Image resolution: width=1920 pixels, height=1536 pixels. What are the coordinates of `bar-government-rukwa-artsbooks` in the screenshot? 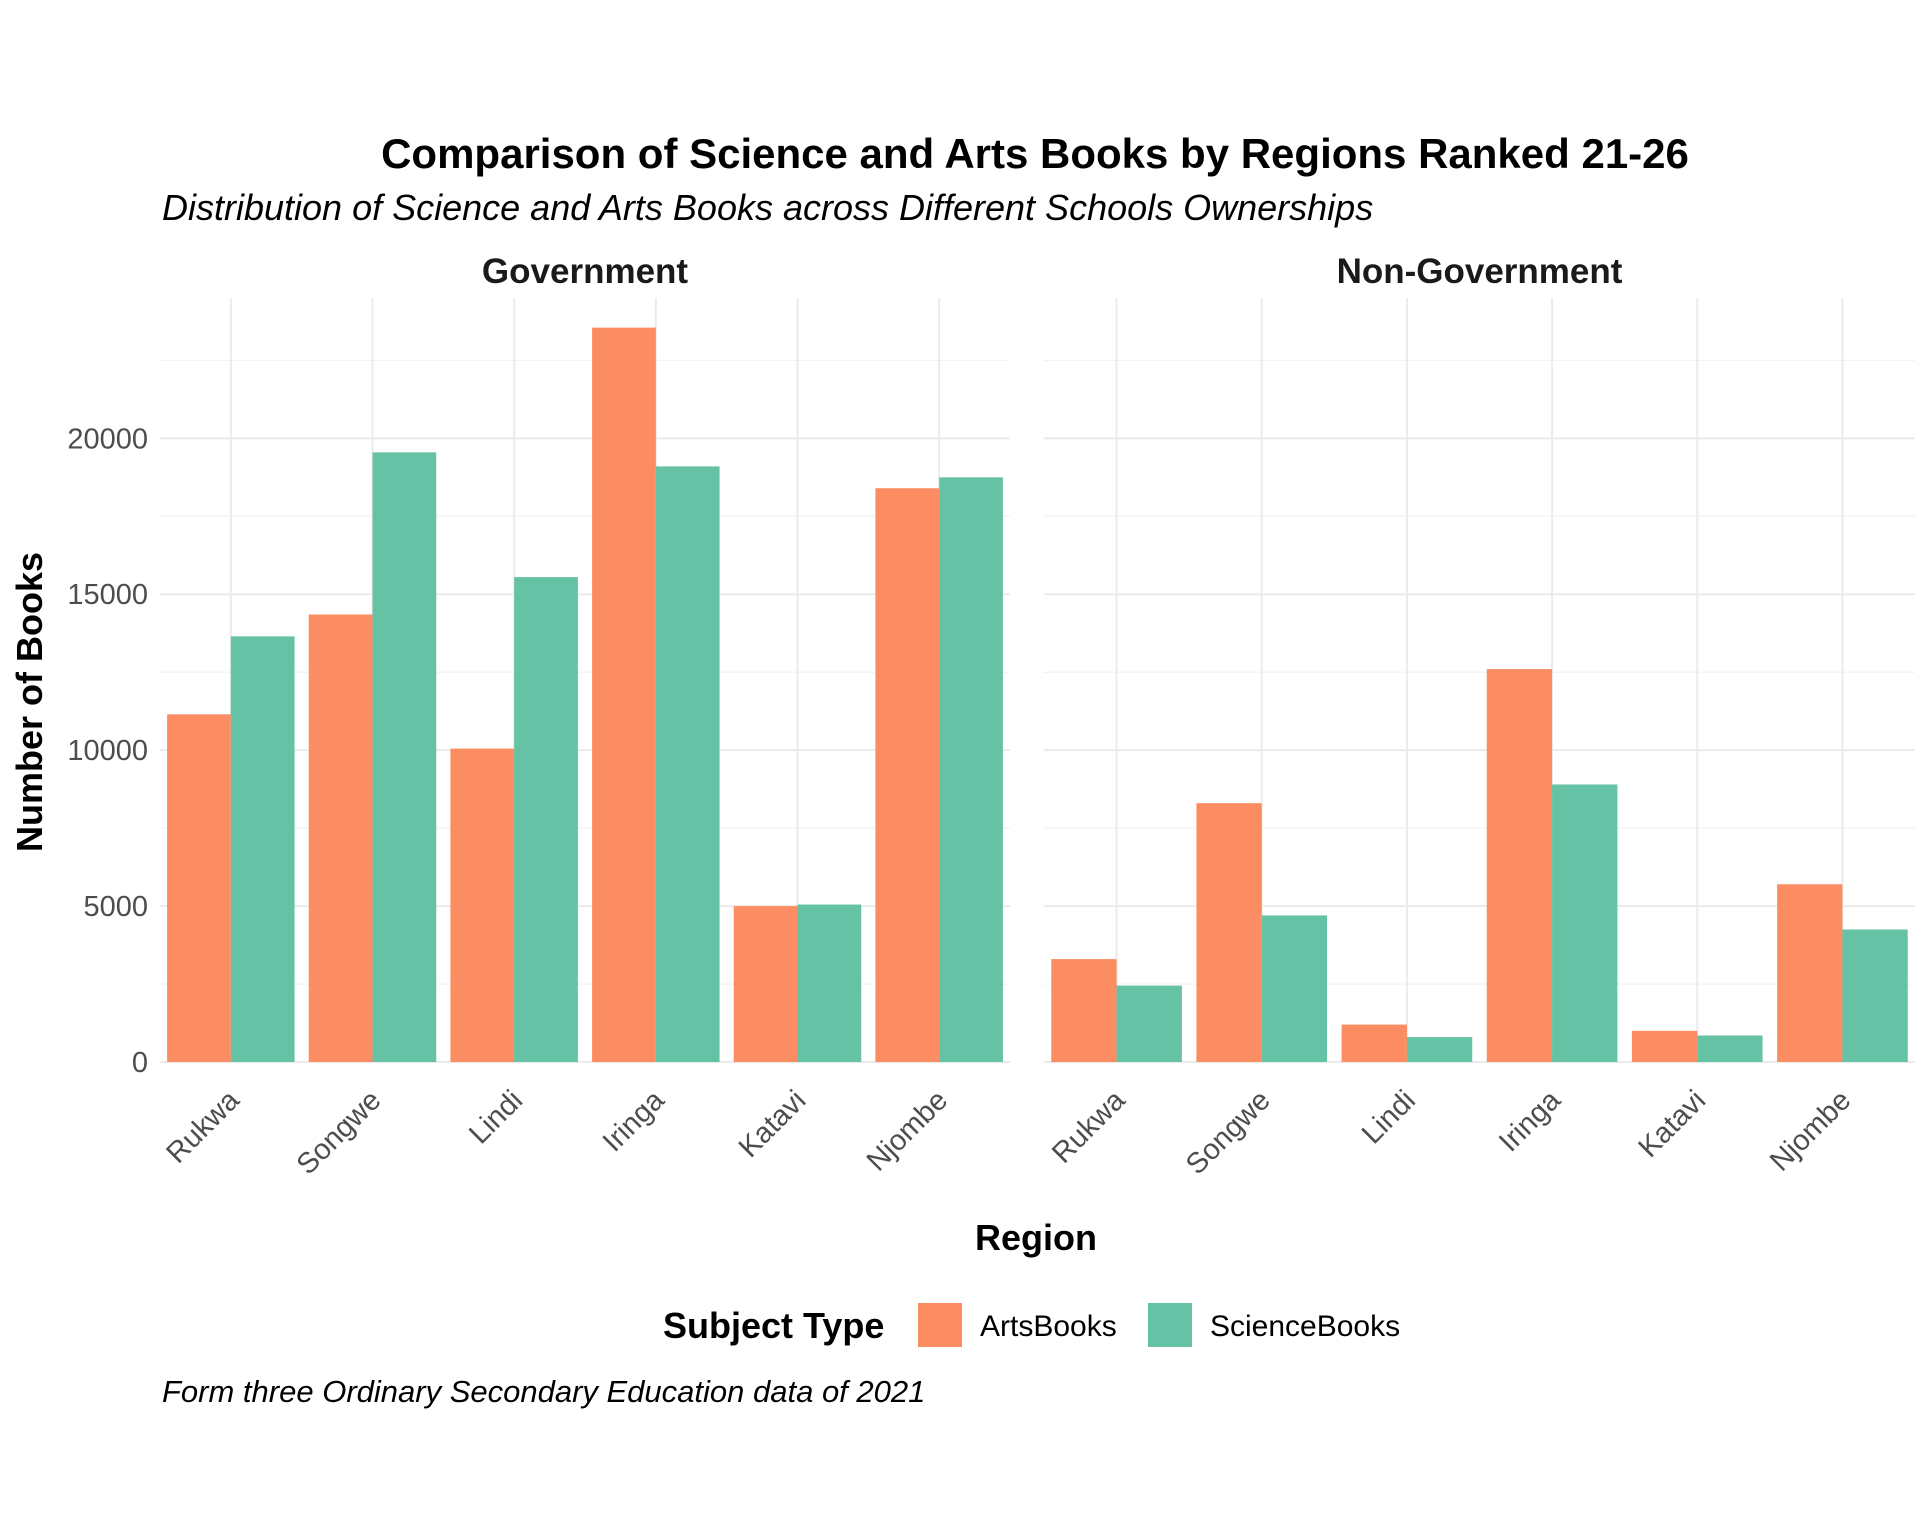 It's located at (199, 888).